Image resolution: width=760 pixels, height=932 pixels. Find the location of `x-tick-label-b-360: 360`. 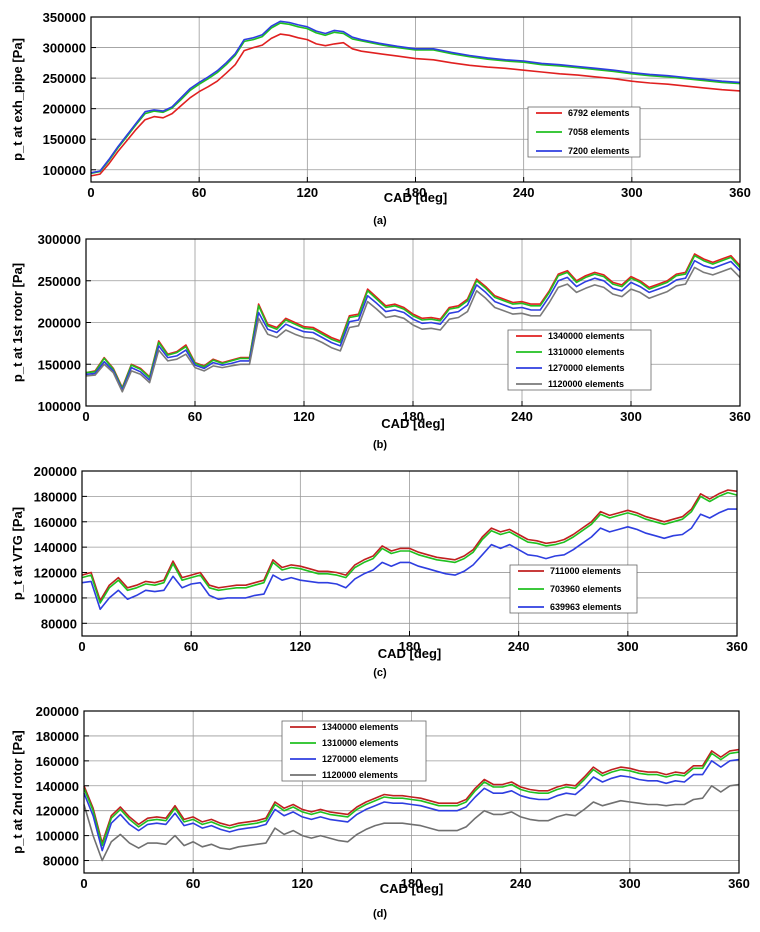

x-tick-label-b-360: 360 is located at coordinates (740, 416).